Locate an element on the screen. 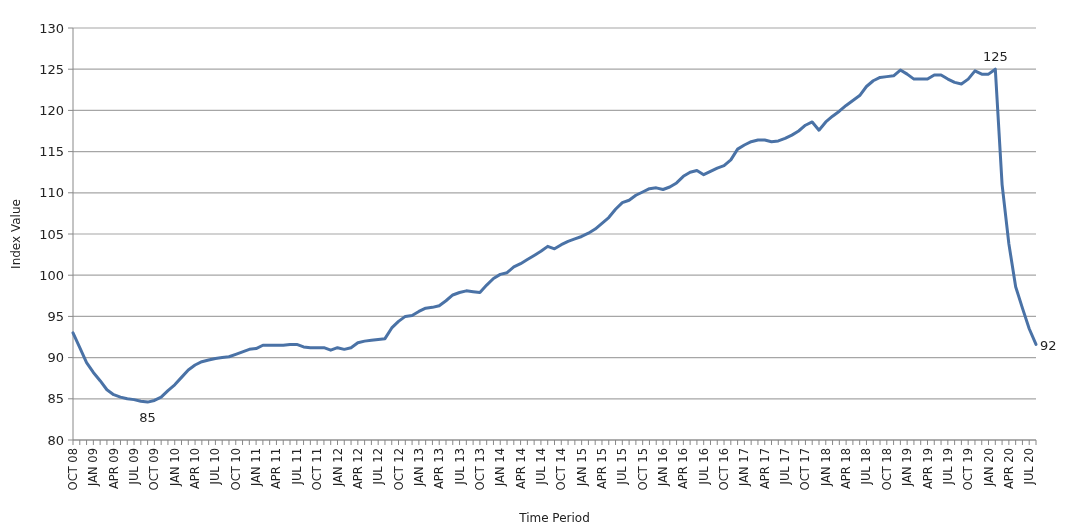 The width and height of the screenshot is (1068, 530). x-tick-label: JAN 19 is located at coordinates (907, 467).